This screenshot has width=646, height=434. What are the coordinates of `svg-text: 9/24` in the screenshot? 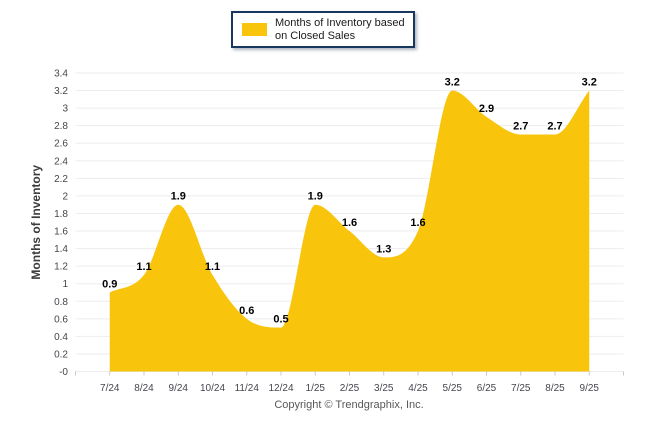 It's located at (179, 388).